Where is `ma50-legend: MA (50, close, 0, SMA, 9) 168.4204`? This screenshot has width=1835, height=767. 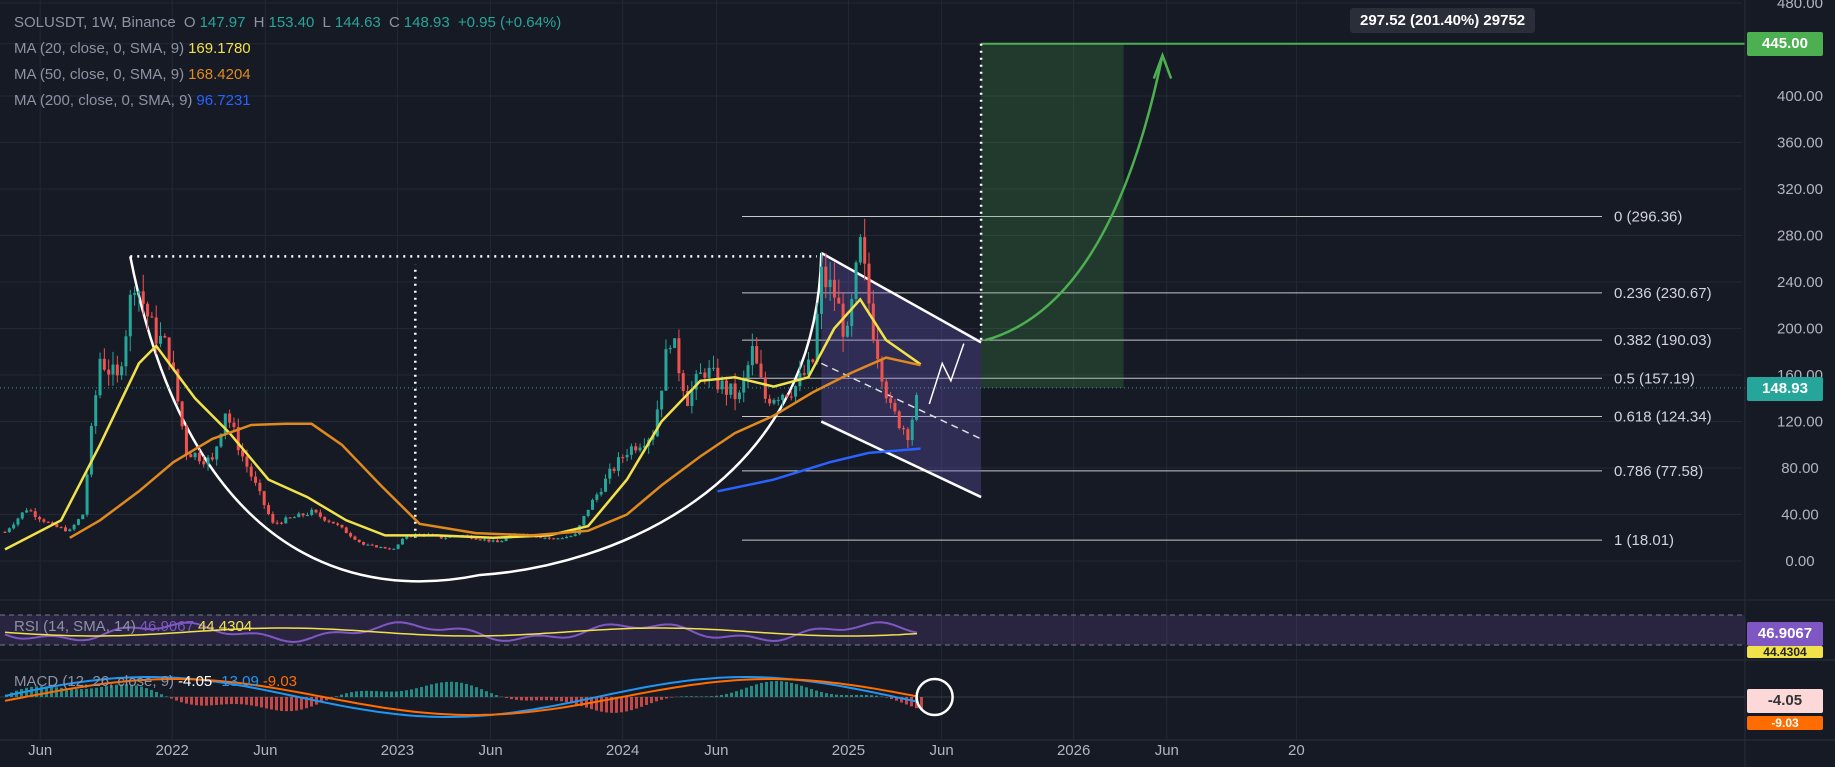
ma50-legend: MA (50, close, 0, SMA, 9) 168.4204 is located at coordinates (134, 74).